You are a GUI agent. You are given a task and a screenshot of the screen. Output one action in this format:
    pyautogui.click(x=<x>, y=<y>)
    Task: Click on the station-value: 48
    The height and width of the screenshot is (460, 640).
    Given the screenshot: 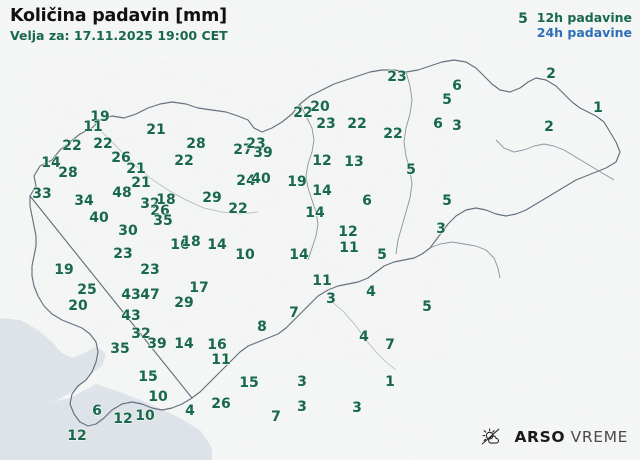 What is the action you would take?
    pyautogui.click(x=122, y=193)
    